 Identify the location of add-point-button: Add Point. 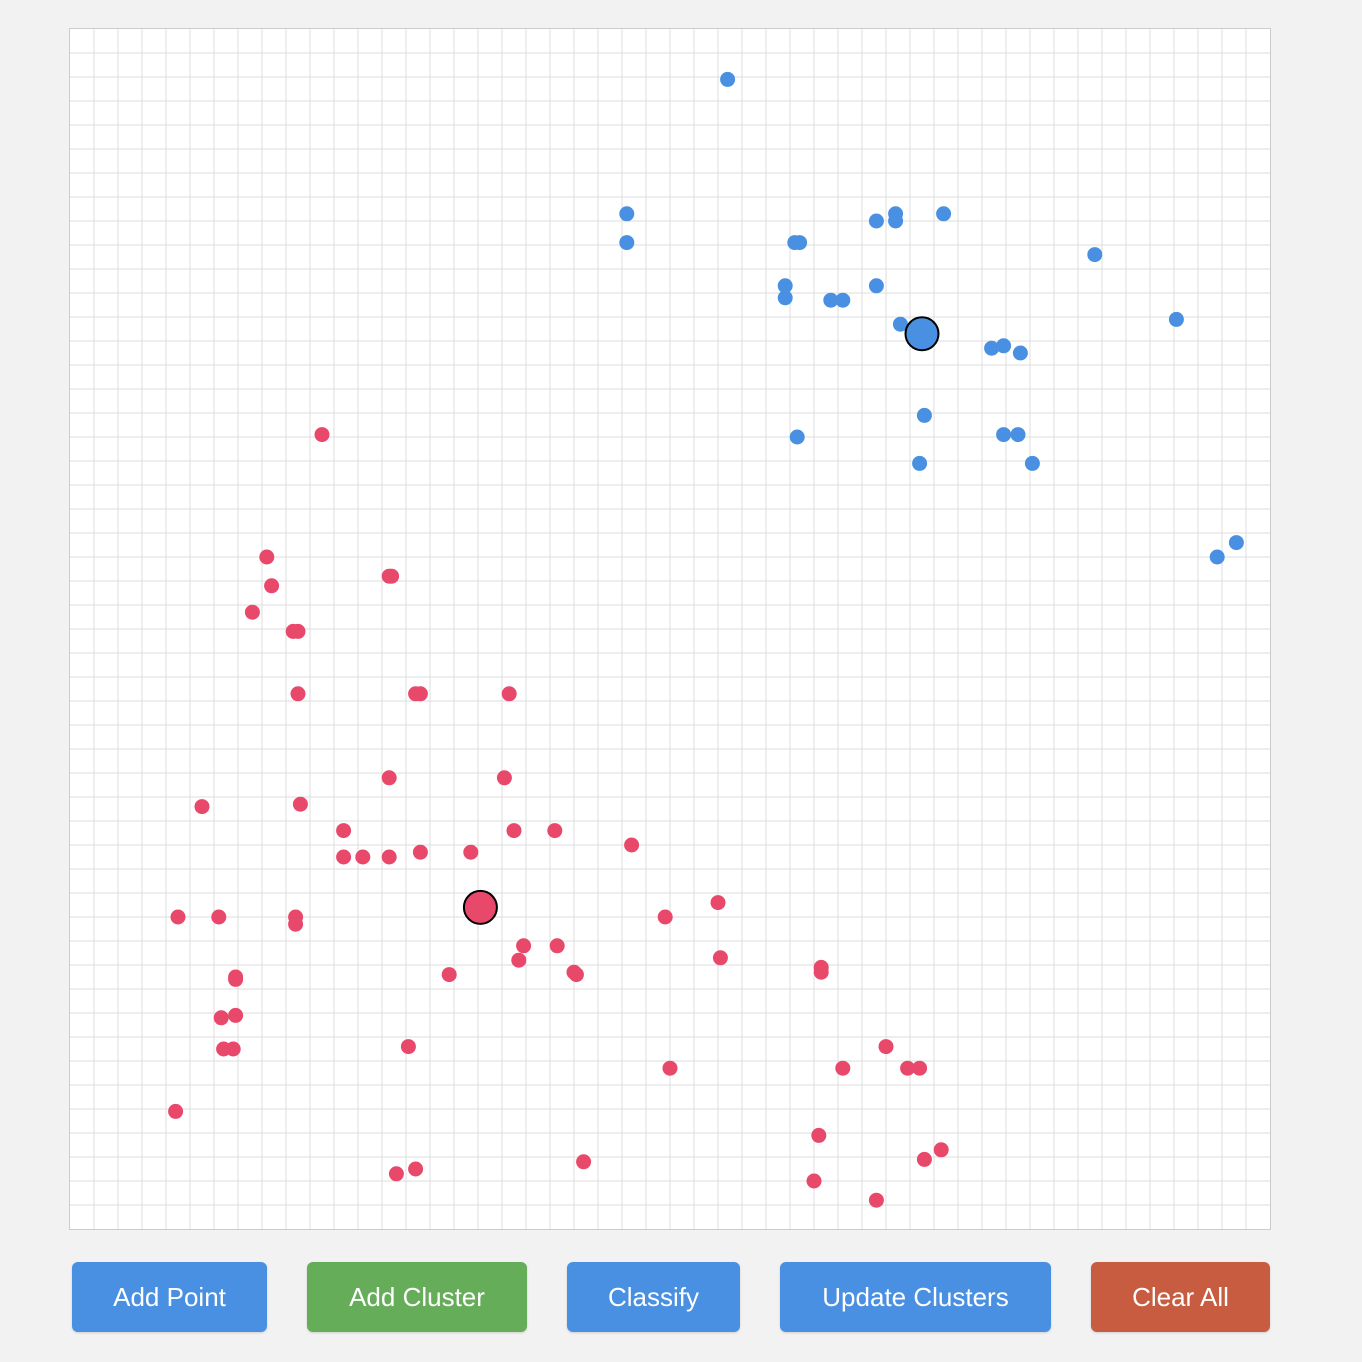
(169, 1297).